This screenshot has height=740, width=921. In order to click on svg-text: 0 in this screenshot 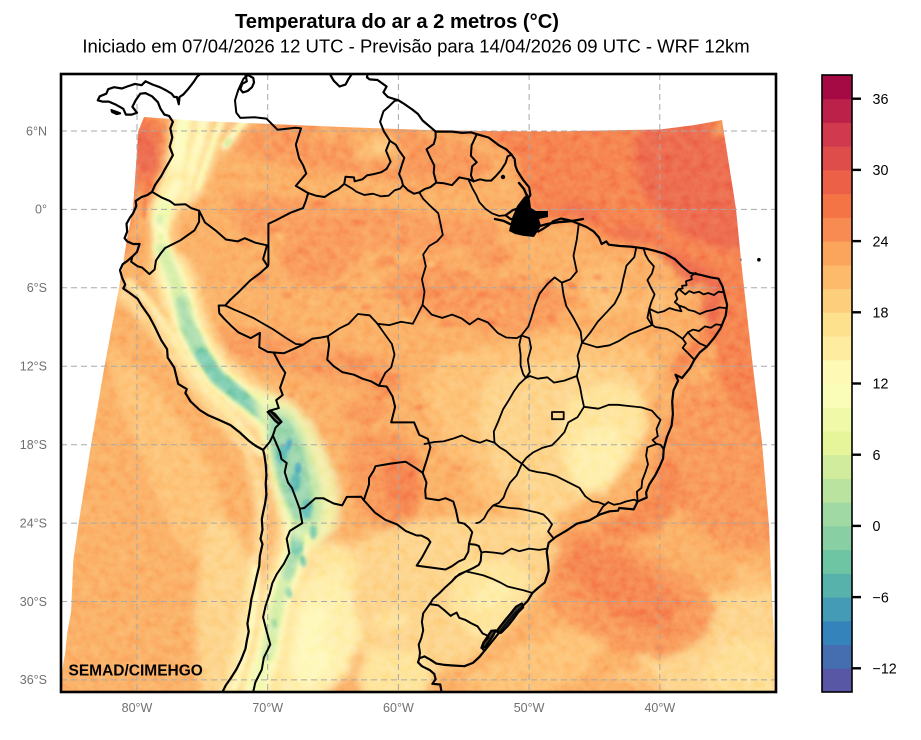, I will do `click(877, 527)`.